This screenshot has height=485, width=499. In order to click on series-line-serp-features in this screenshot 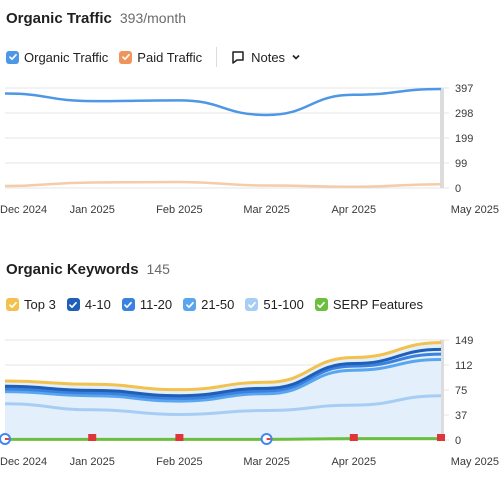, I will do `click(223, 439)`.